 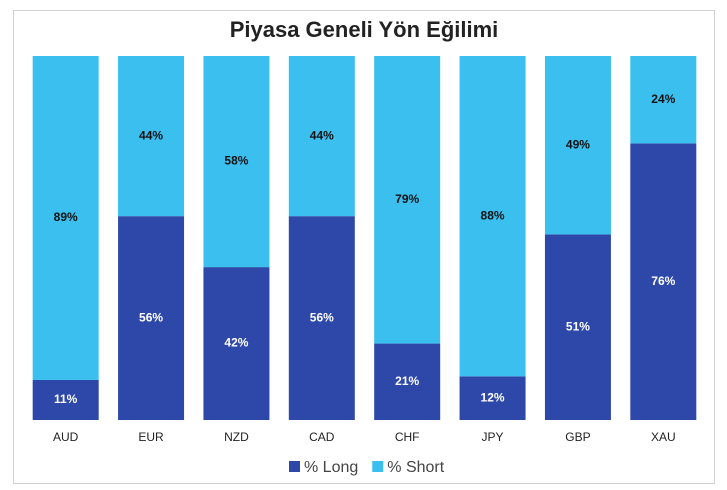 I want to click on data-label: 49%, so click(x=578, y=144).